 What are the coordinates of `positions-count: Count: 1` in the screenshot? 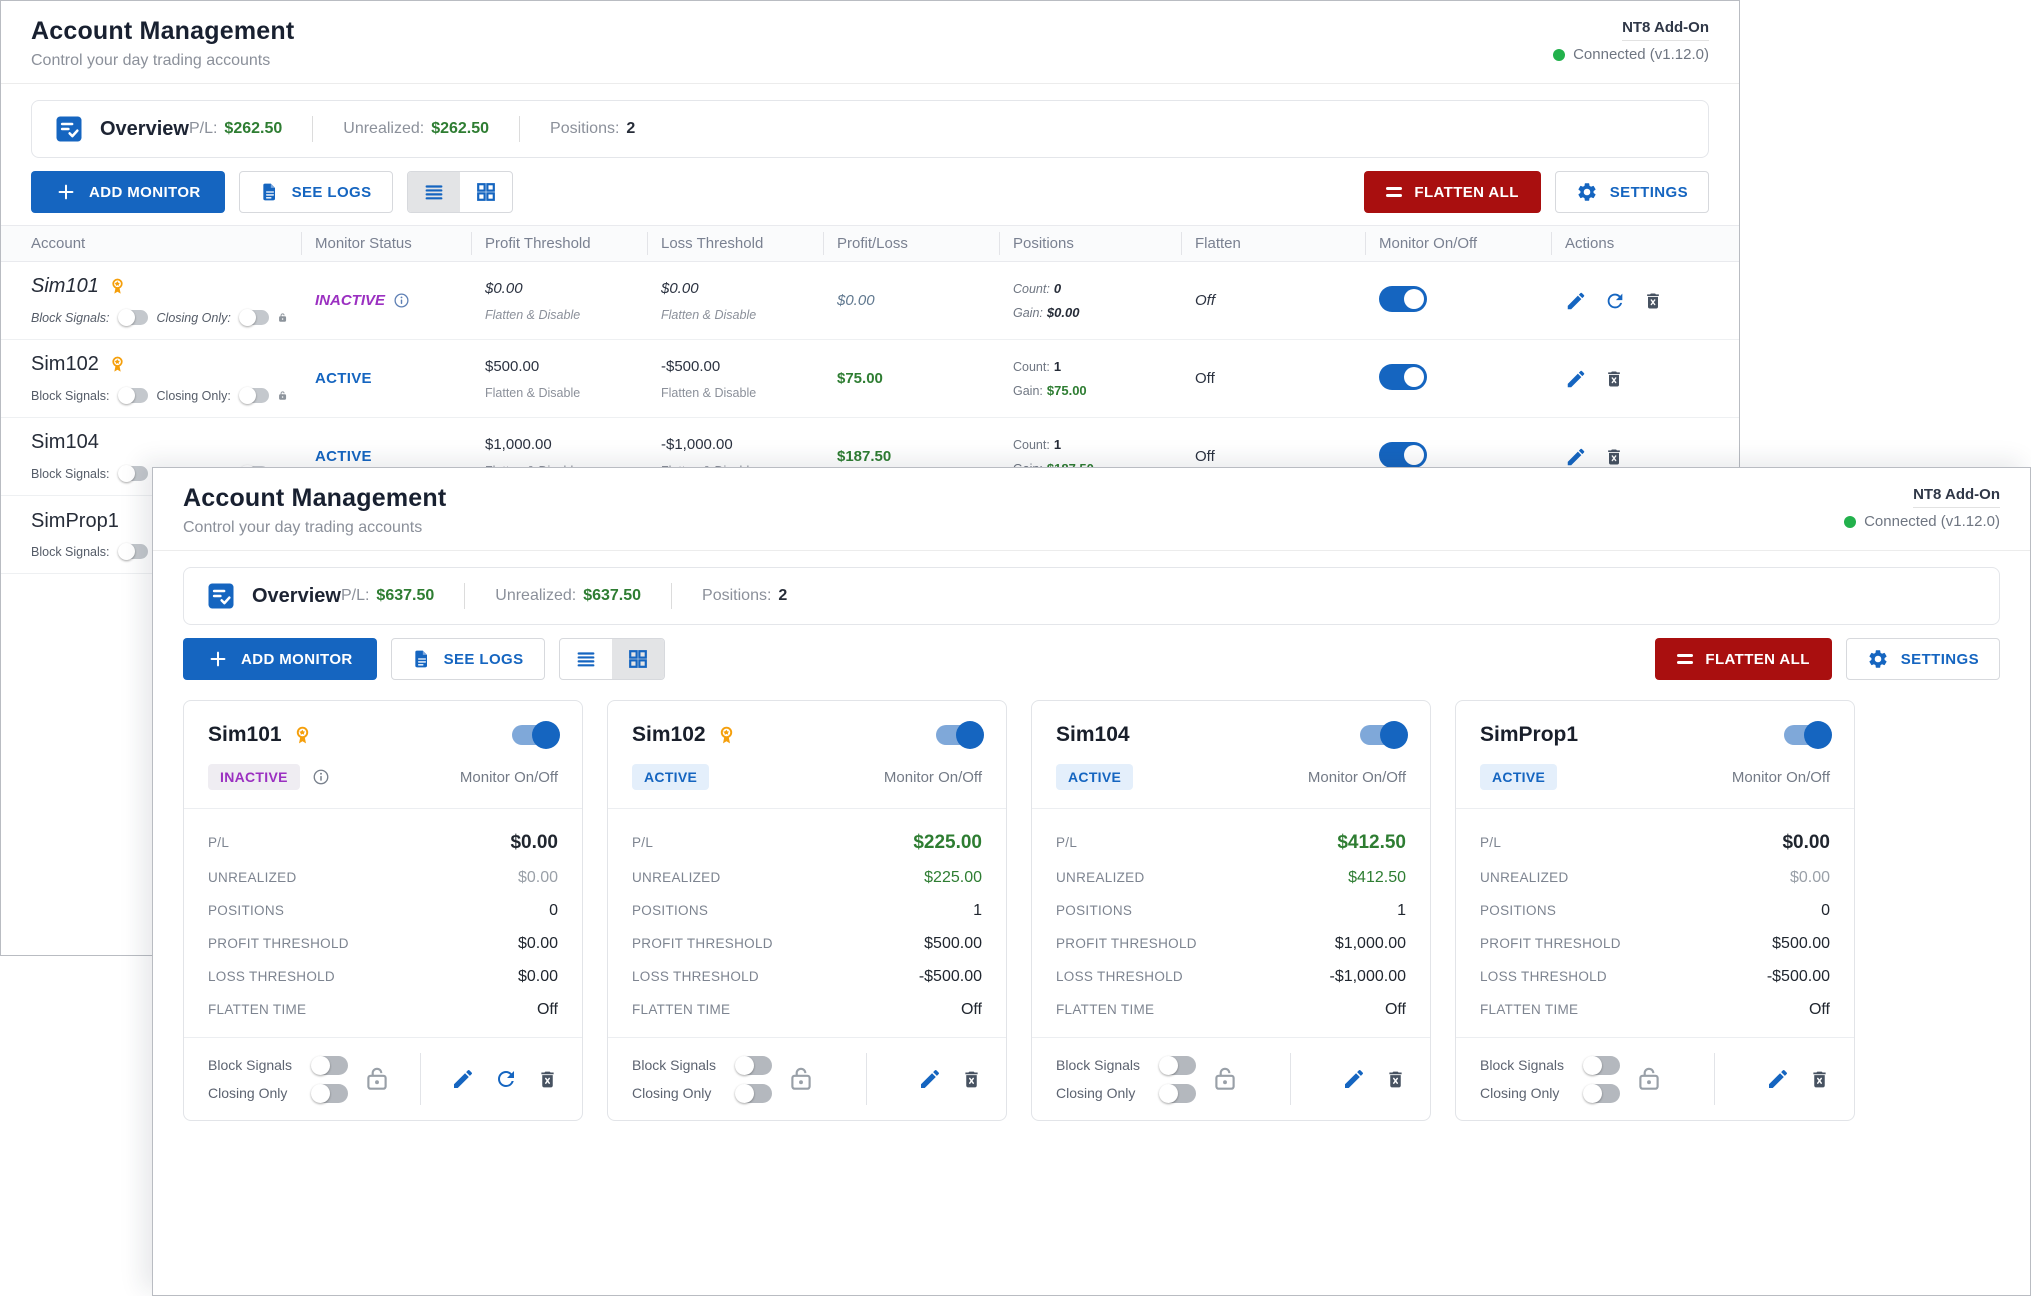 It's located at (1037, 366).